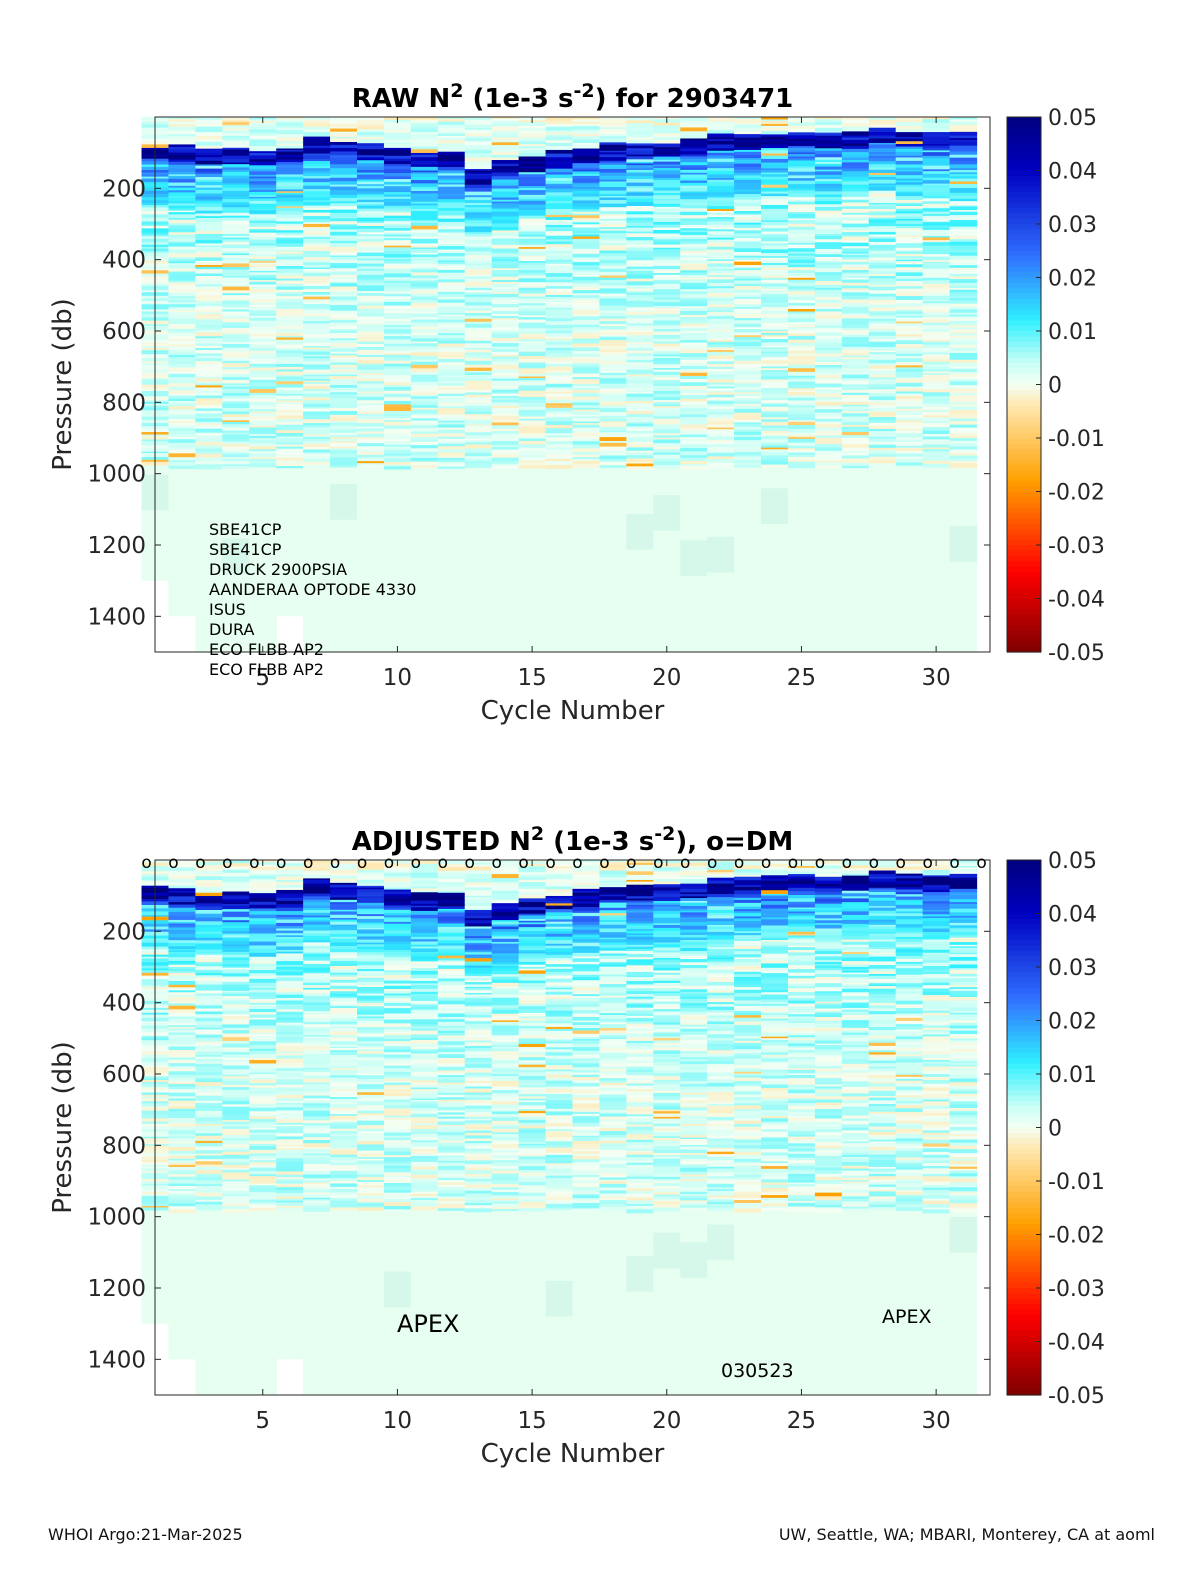 The image size is (1200, 1575). Describe the element at coordinates (397, 559) in the screenshot. I see `heatmap-deep-cell` at that location.